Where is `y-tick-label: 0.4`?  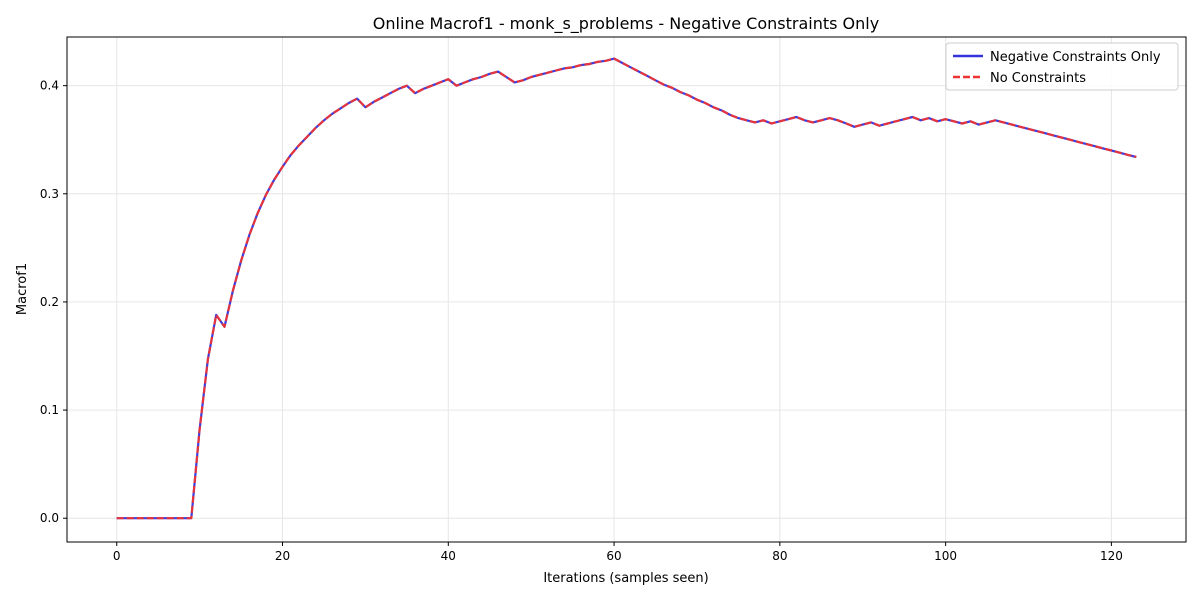
y-tick-label: 0.4 is located at coordinates (49, 86).